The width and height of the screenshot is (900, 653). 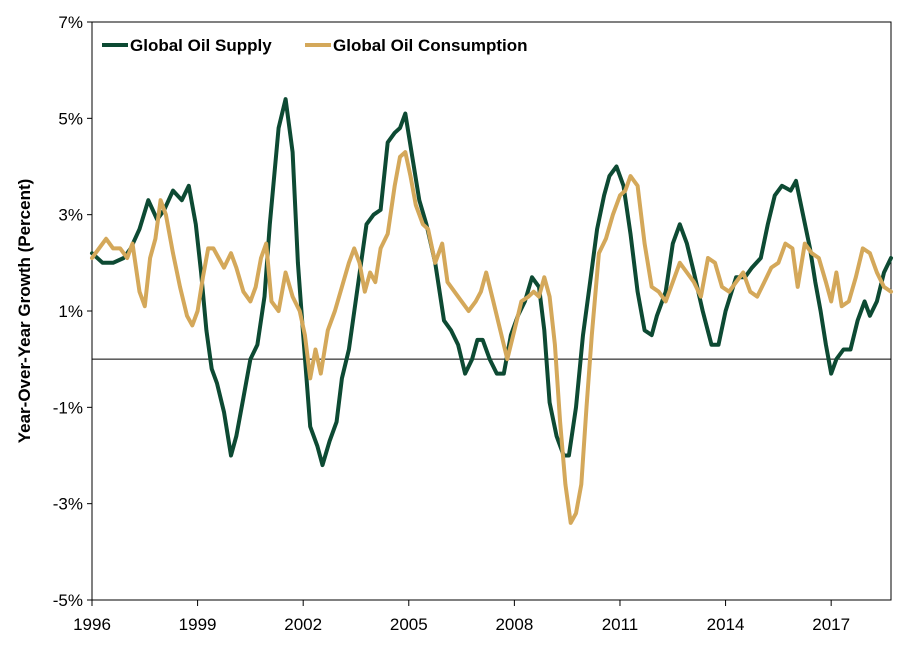 What do you see at coordinates (70, 22) in the screenshot?
I see `y-tick-label: 7%` at bounding box center [70, 22].